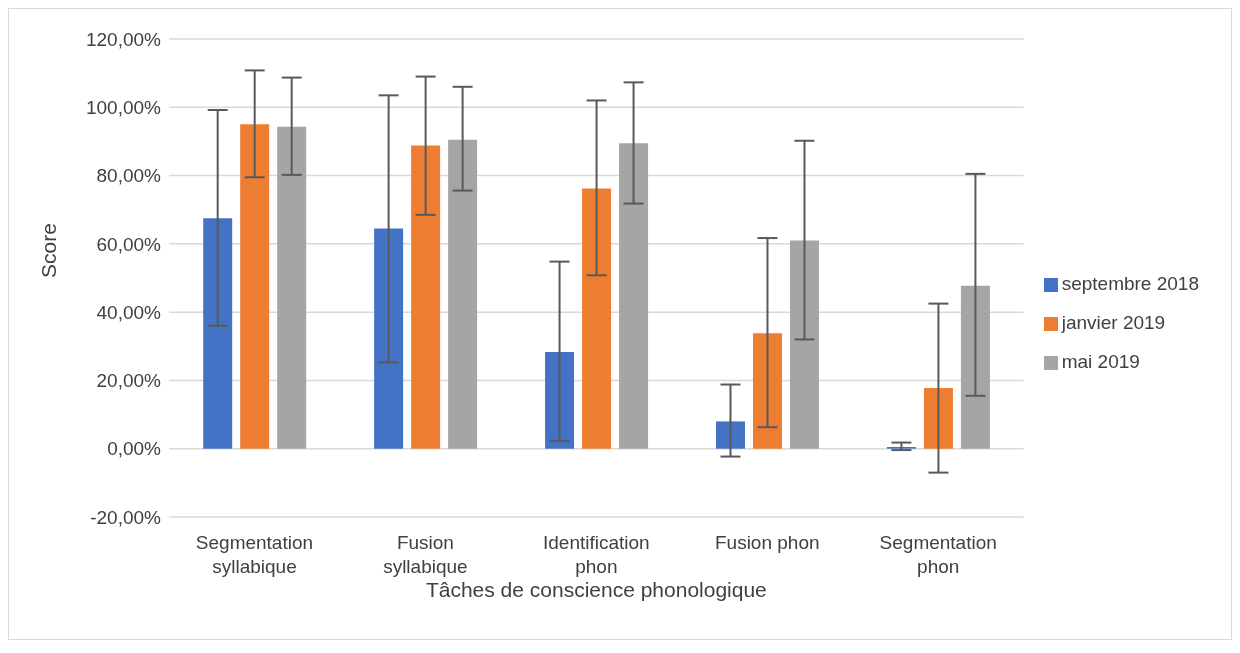 The image size is (1240, 653). I want to click on y-tick-label: 100,00%, so click(123, 108).